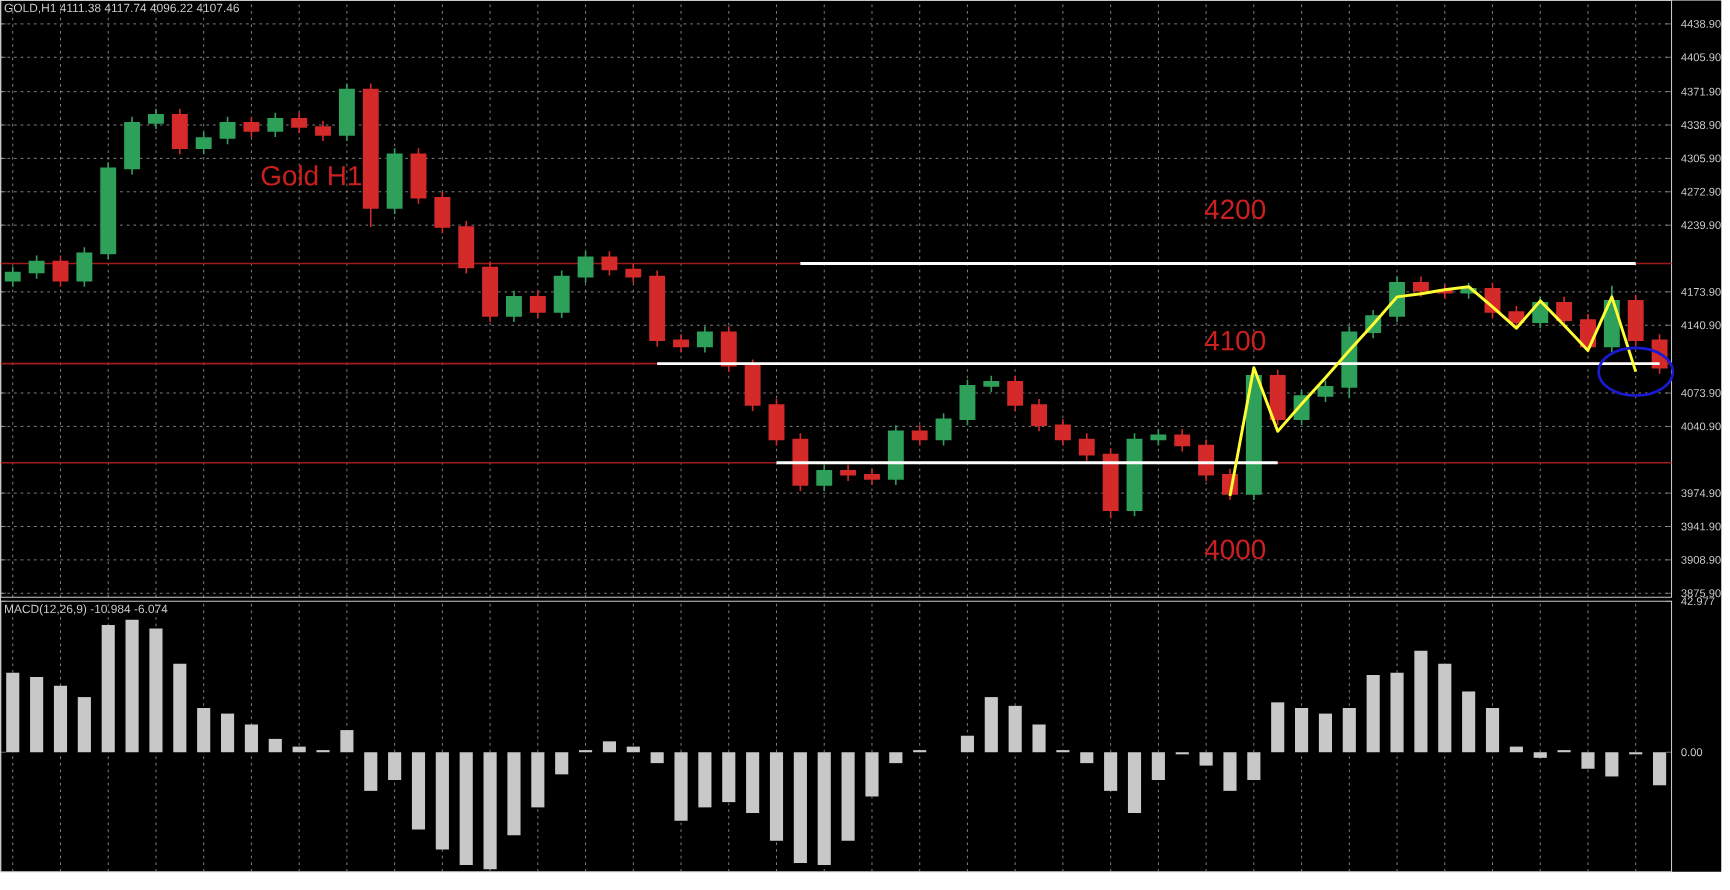  What do you see at coordinates (1235, 549) in the screenshot?
I see `annotation: 4000` at bounding box center [1235, 549].